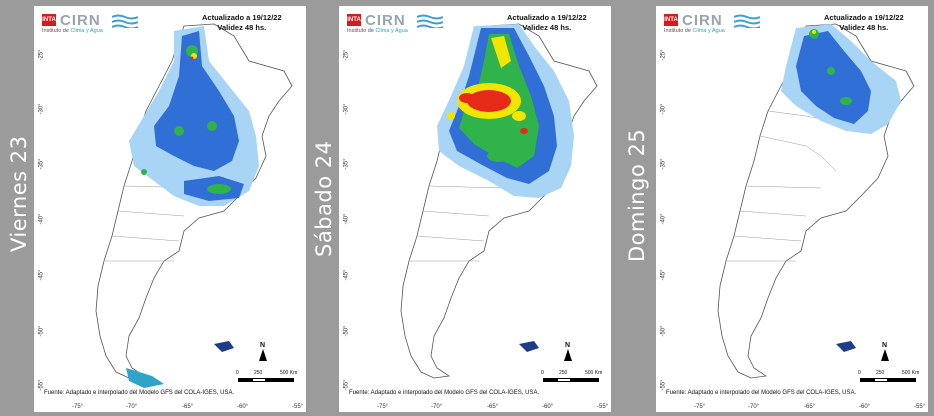 This screenshot has height=416, width=934. I want to click on day-label-saturday: Sábado 24, so click(324, 198).